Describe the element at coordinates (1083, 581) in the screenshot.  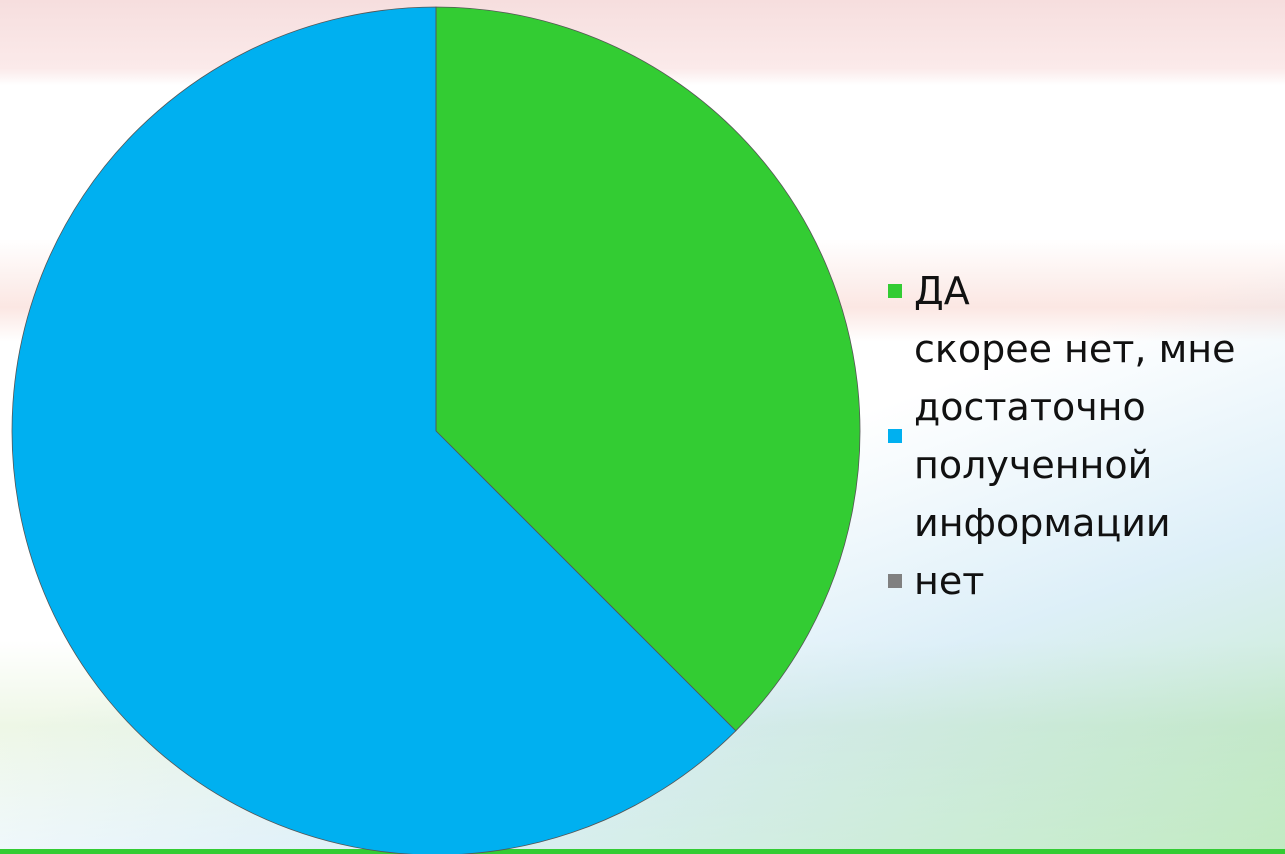
I see `legend-entry: нет` at that location.